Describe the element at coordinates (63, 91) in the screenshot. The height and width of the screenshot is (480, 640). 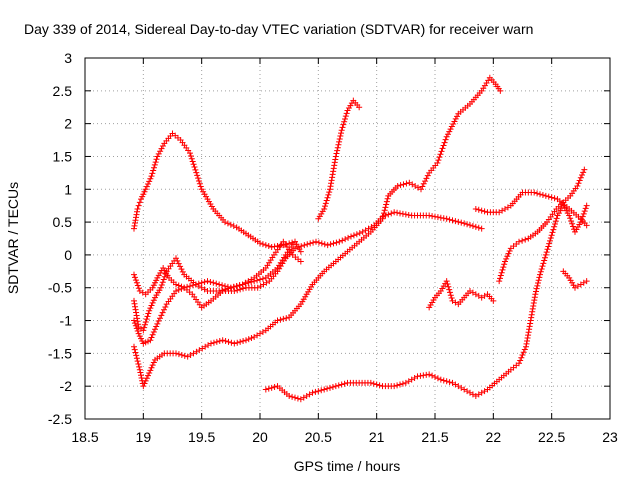
I see `y-tick-label: 2.5` at that location.